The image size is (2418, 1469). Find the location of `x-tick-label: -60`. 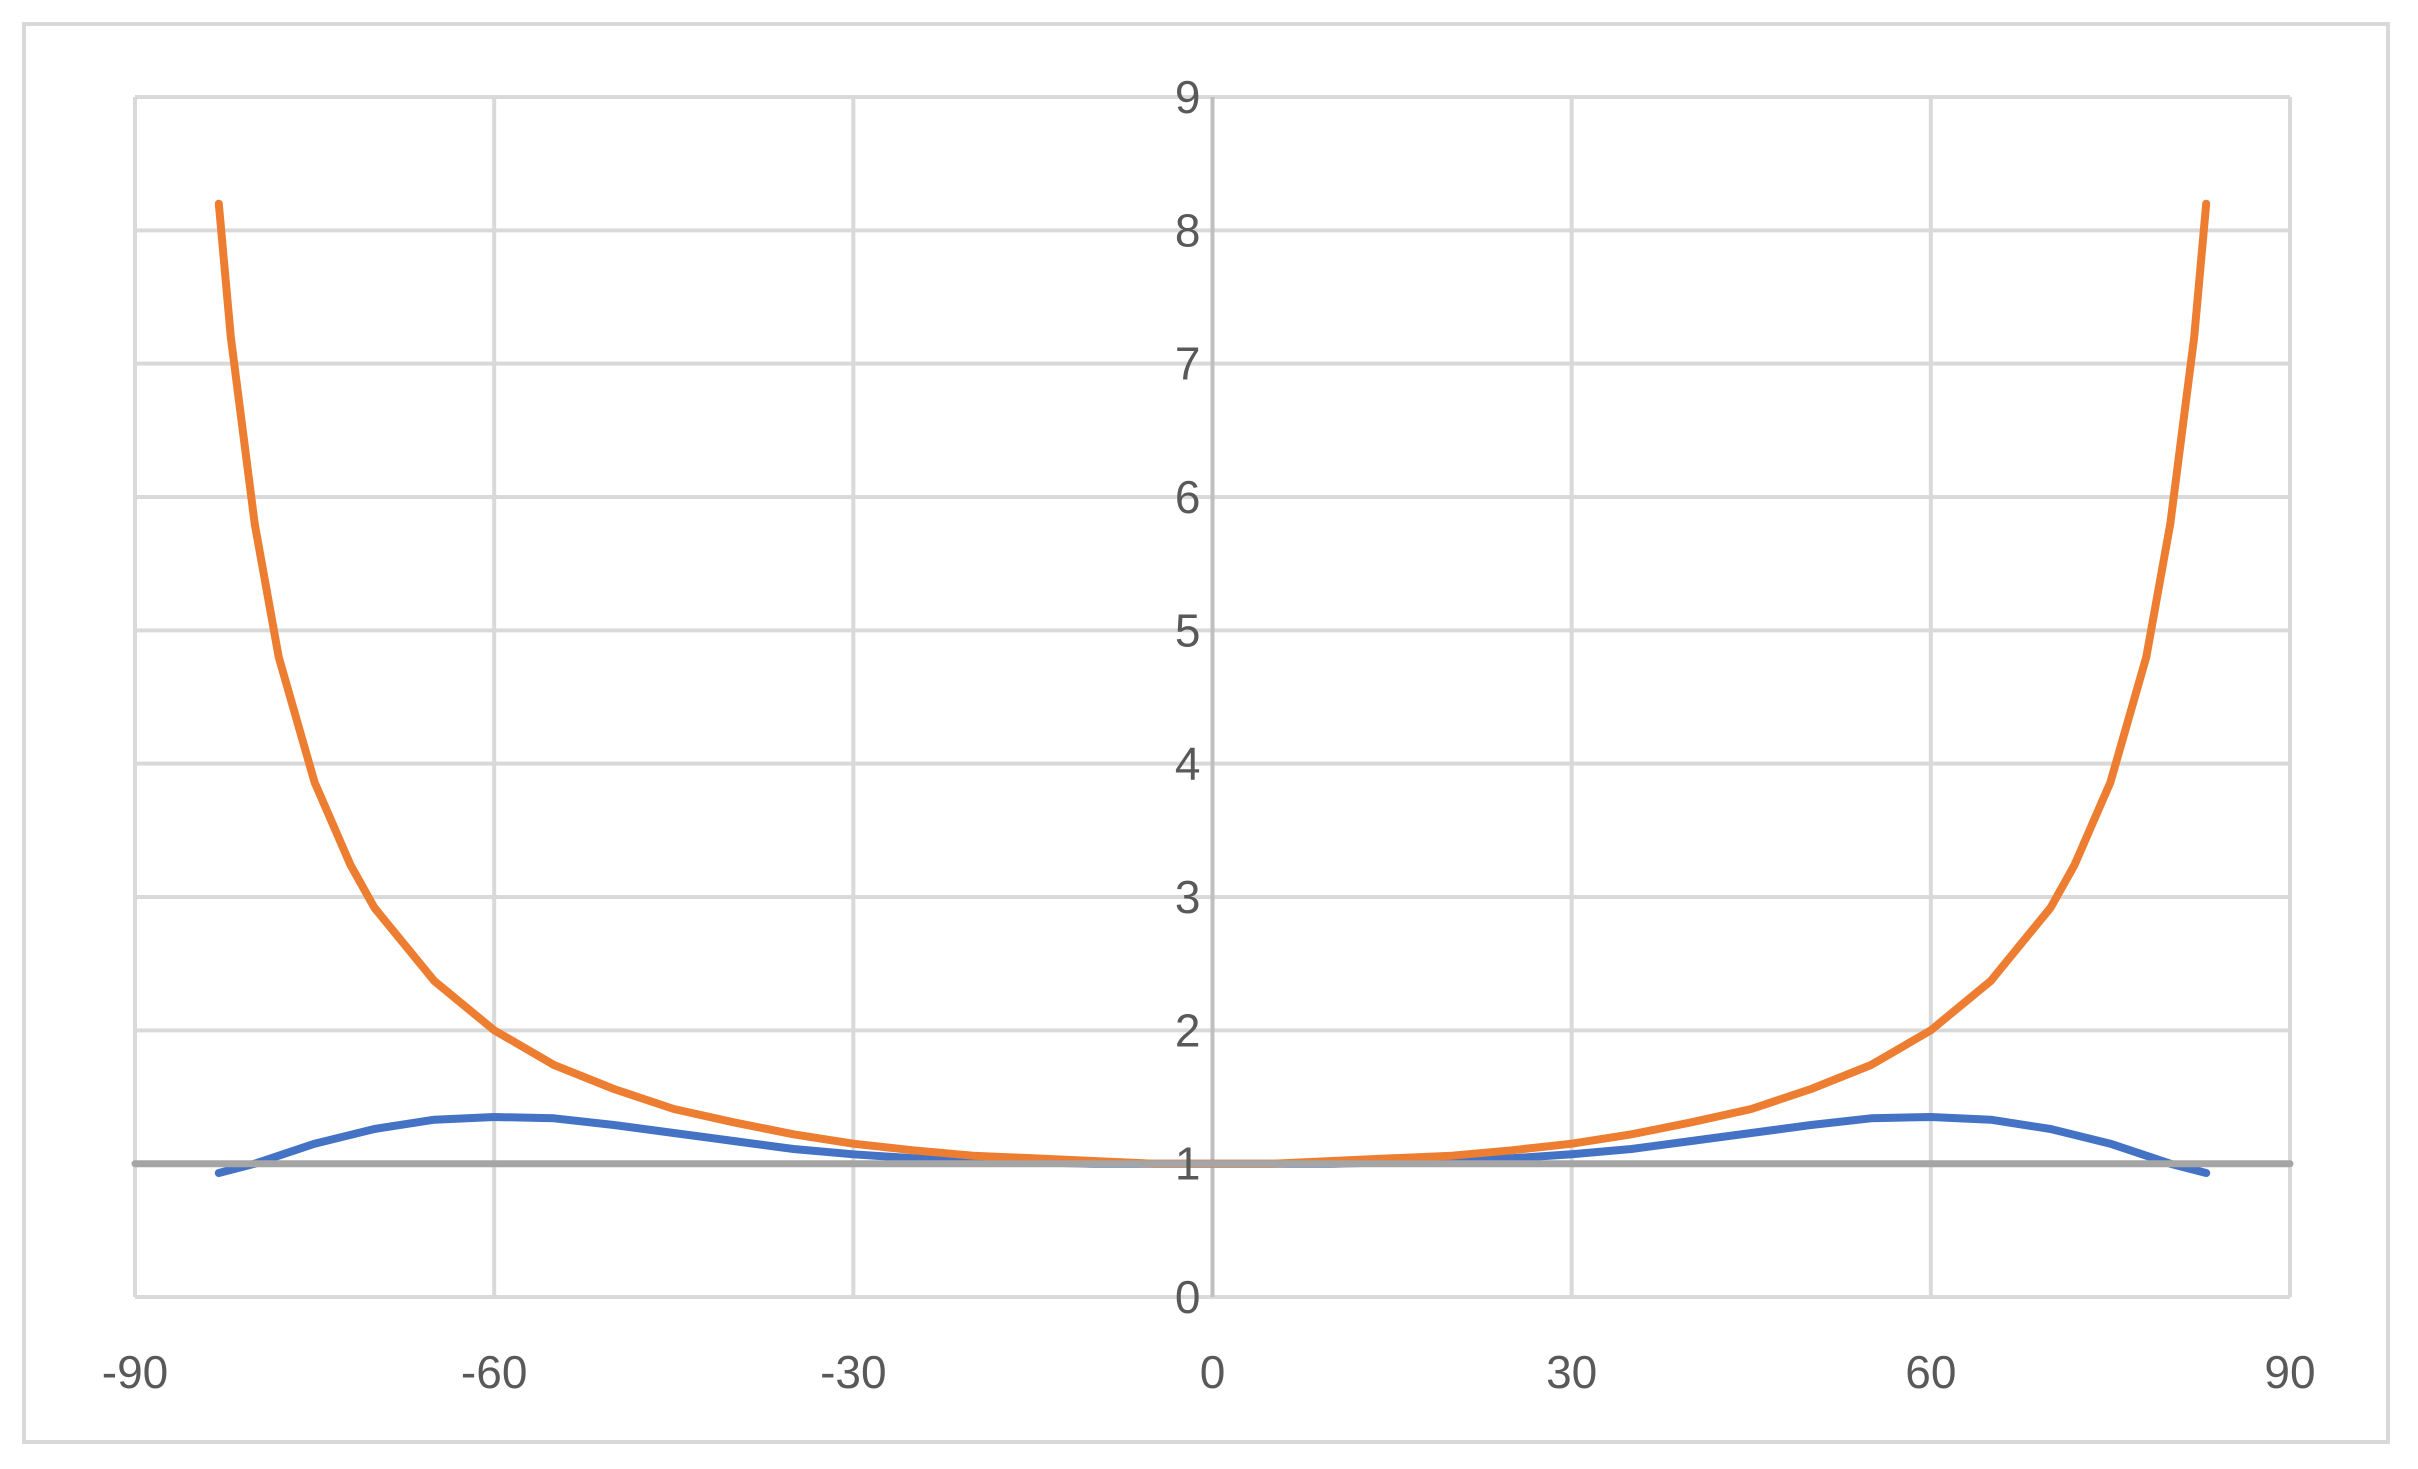

x-tick-label: -60 is located at coordinates (494, 1372).